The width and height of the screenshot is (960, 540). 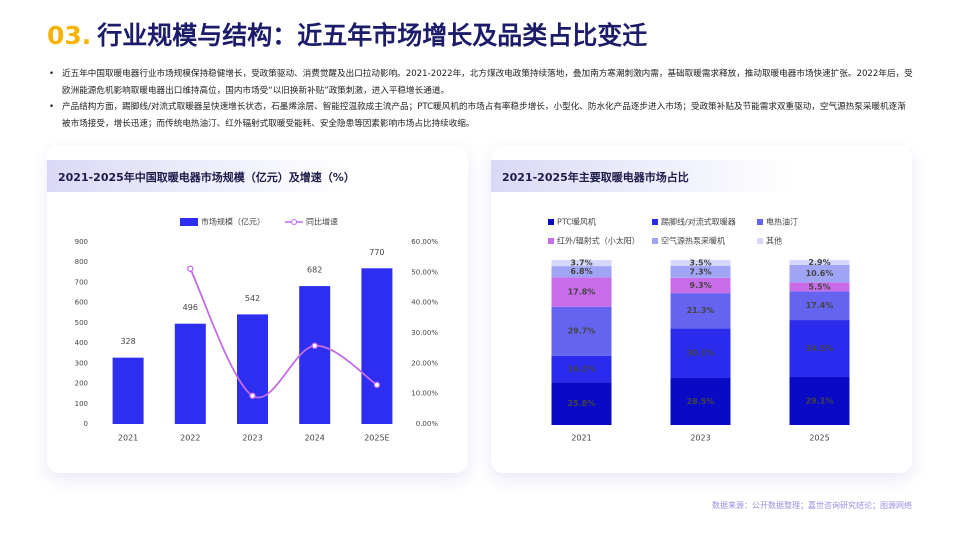 I want to click on section-number: 03., so click(x=69, y=35).